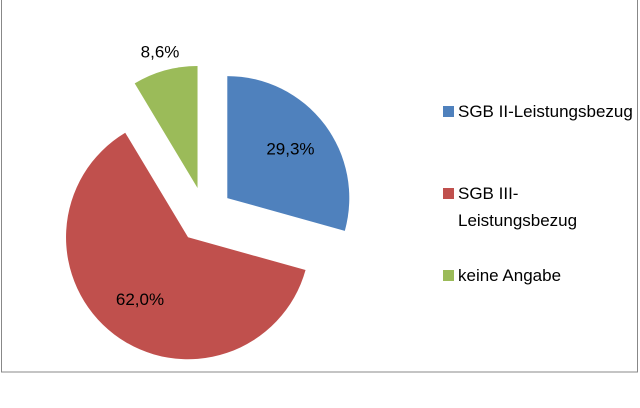 This screenshot has height=408, width=640. I want to click on legend-label: keine Angabe, so click(510, 275).